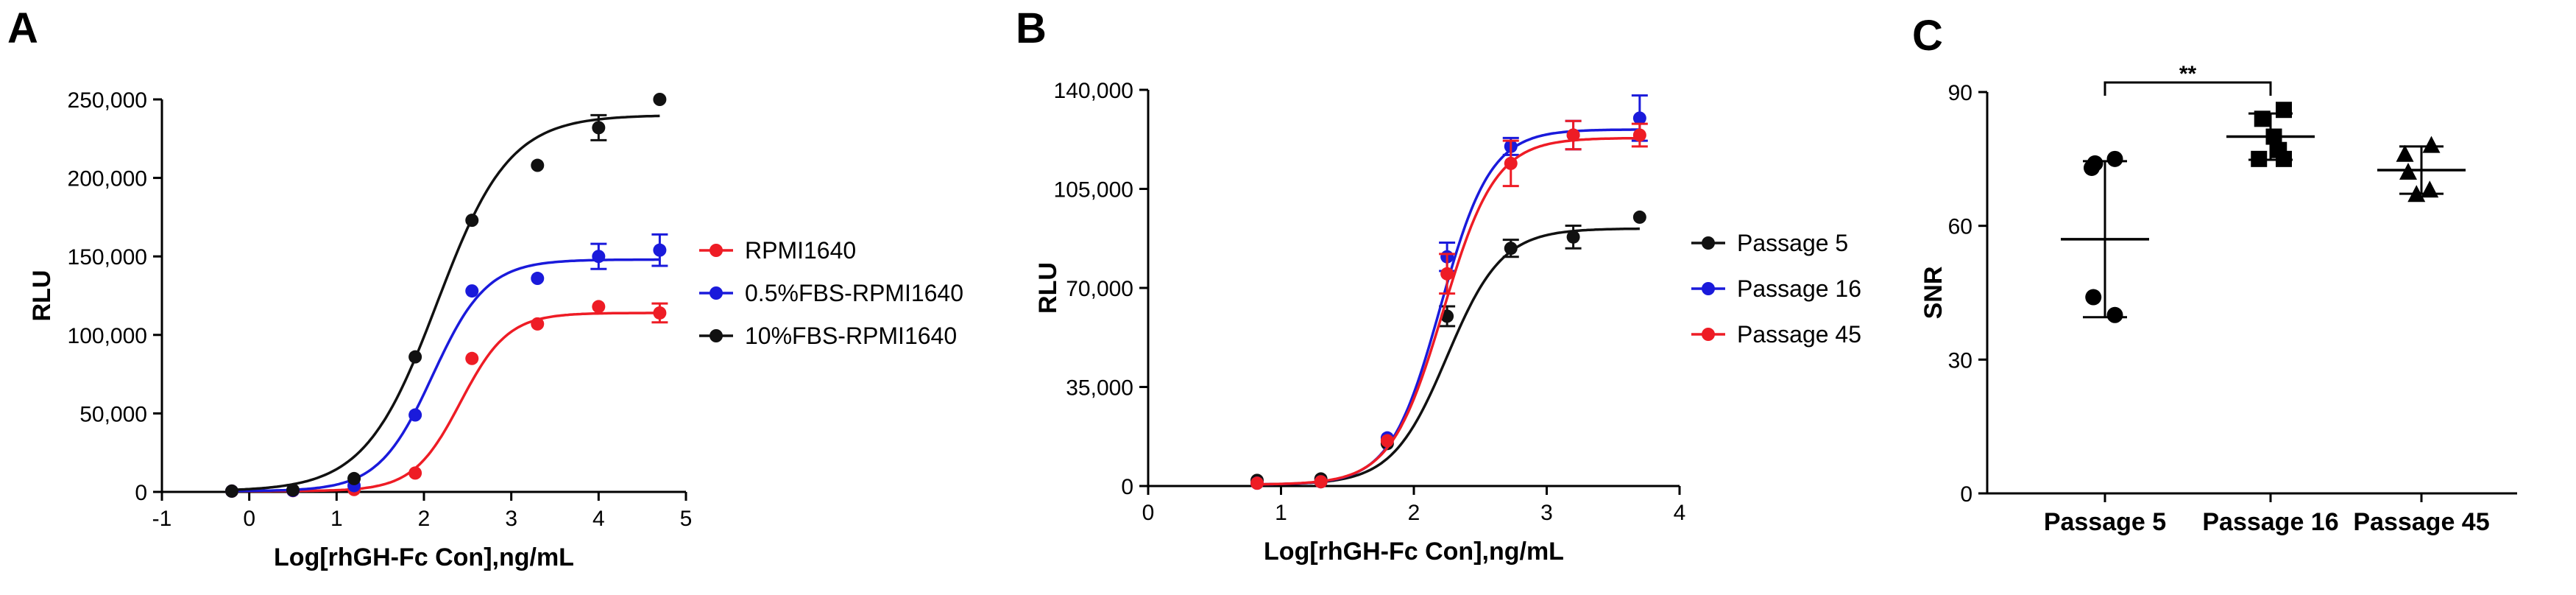 This screenshot has width=2576, height=595. What do you see at coordinates (1099, 289) in the screenshot?
I see `y-tick-label: 70,000` at bounding box center [1099, 289].